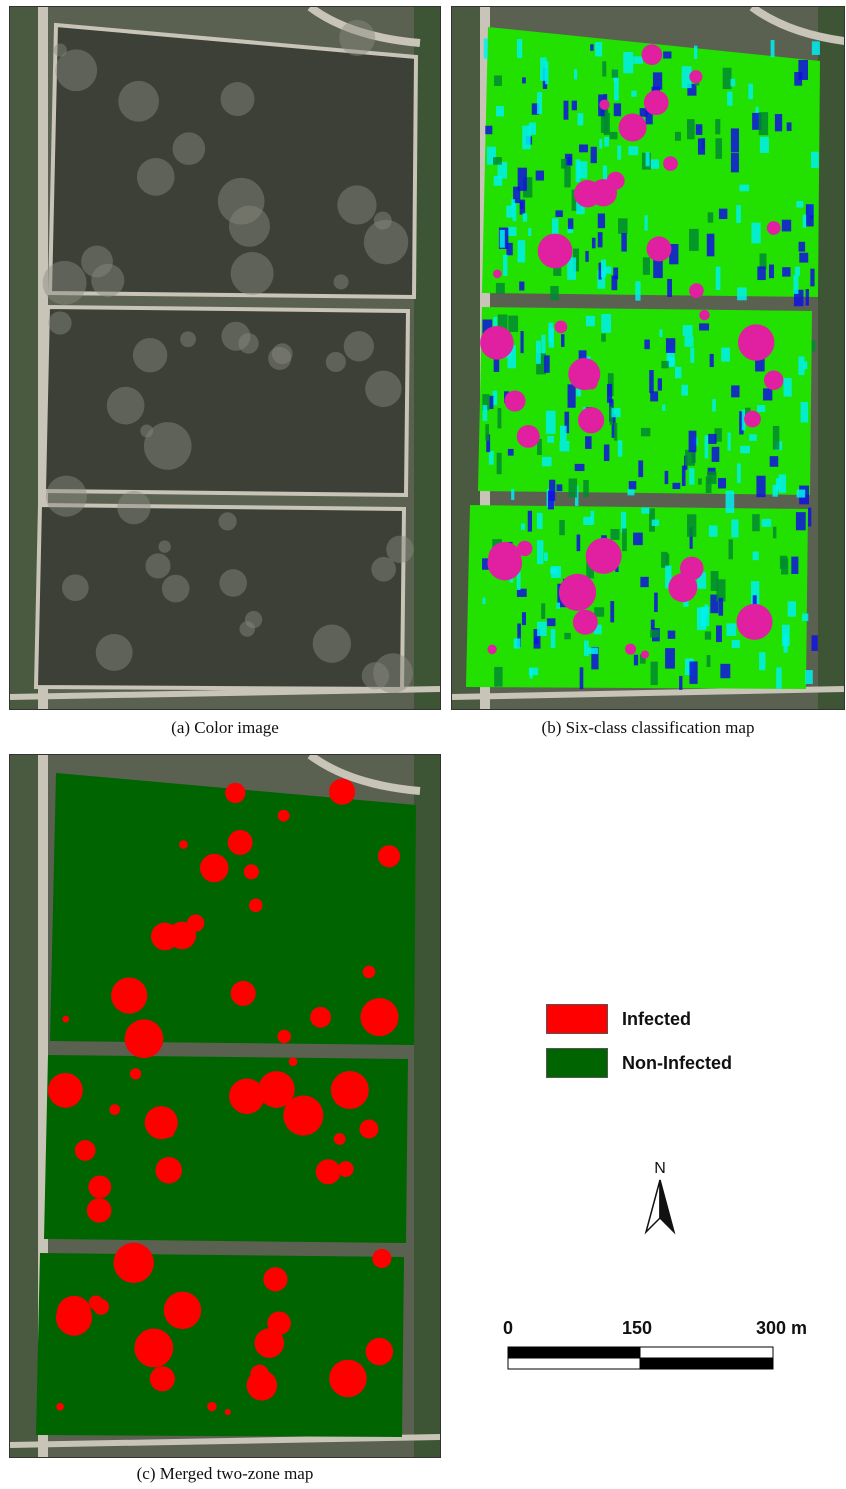  What do you see at coordinates (24, 1106) in the screenshot?
I see `left-strip` at bounding box center [24, 1106].